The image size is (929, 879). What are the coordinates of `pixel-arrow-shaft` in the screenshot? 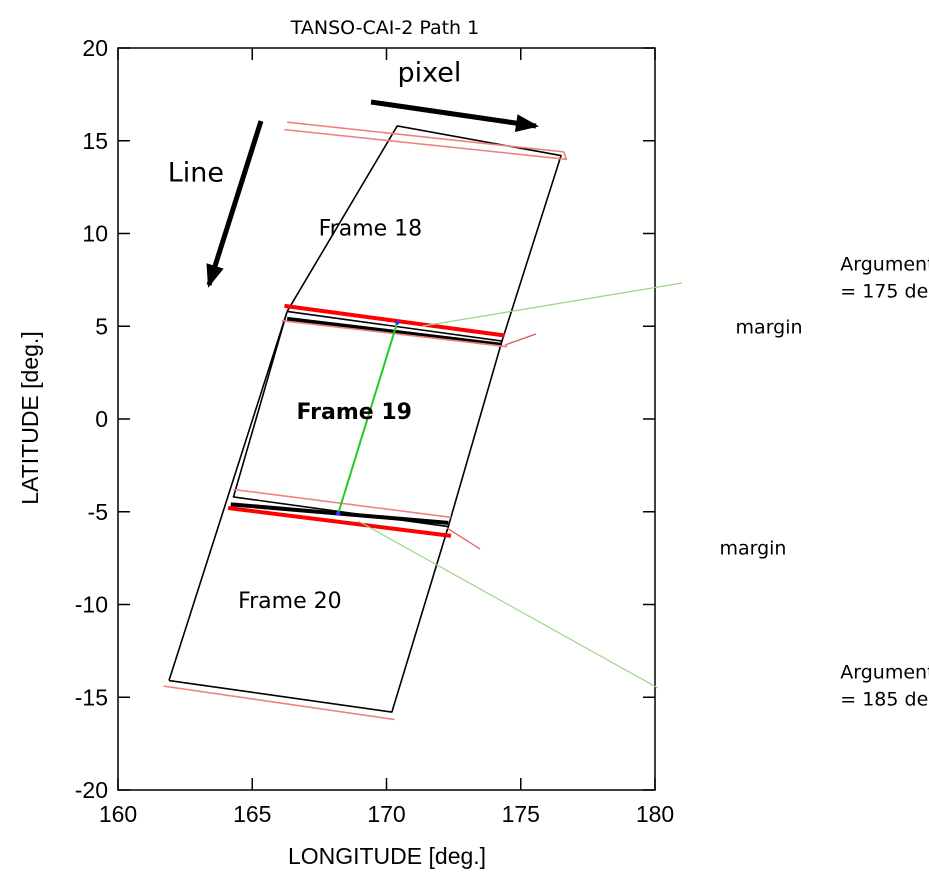 It's located at (453, 114).